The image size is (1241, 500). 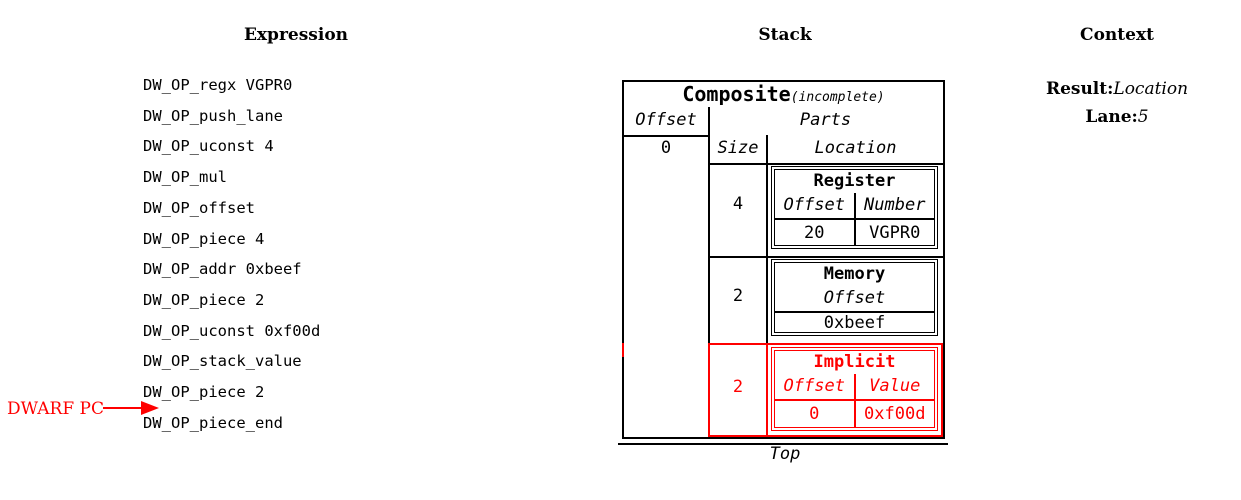 I want to click on part-memory-title: Memory, so click(x=854, y=274).